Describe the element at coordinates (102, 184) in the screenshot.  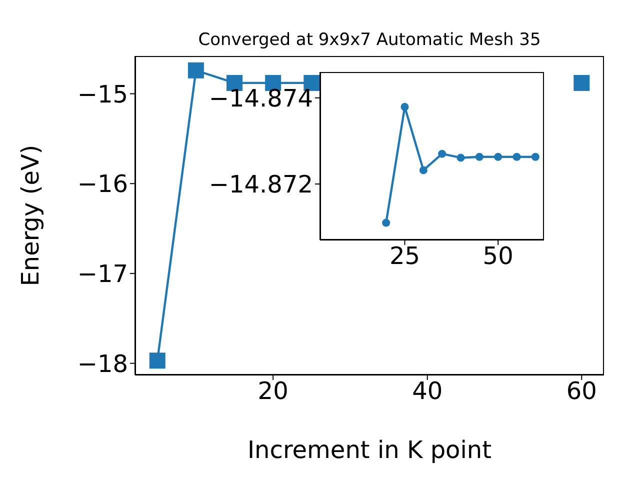
I see `y-tick-label: −16` at that location.